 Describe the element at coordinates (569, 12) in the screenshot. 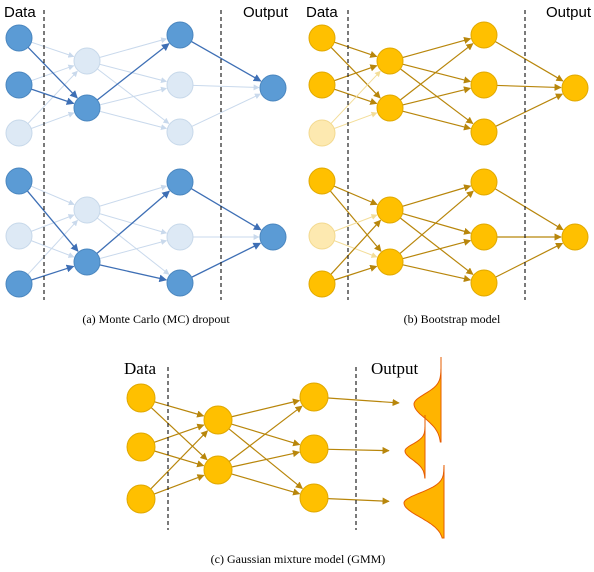

I see `bootstrap-output-label: Output` at that location.